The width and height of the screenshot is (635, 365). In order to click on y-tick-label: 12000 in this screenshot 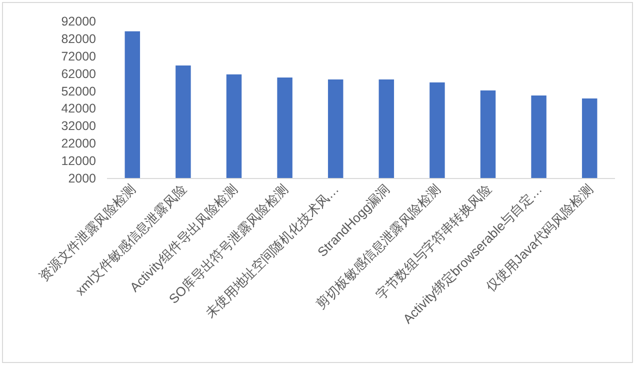, I will do `click(78, 161)`.